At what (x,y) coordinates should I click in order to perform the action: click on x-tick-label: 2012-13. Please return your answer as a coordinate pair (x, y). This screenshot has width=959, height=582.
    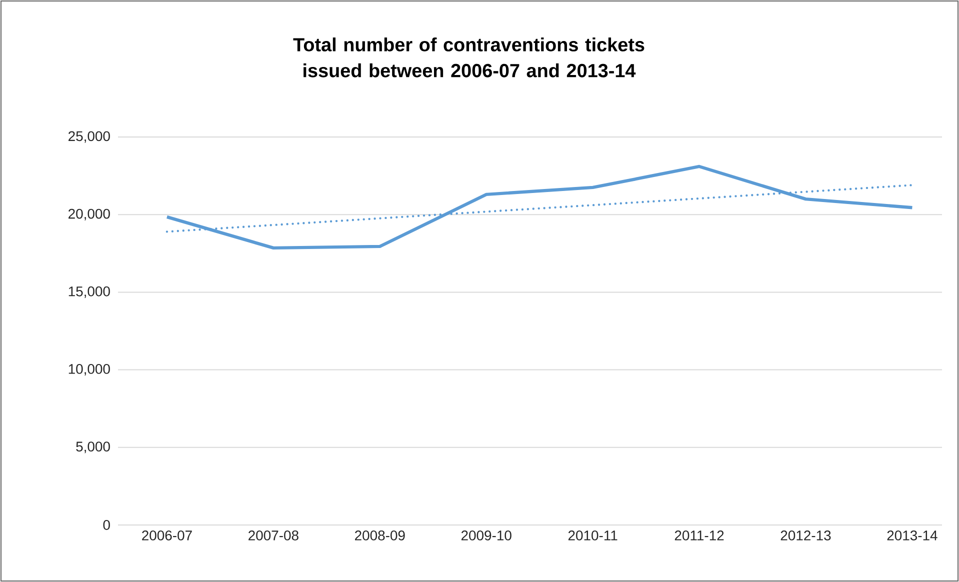
    Looking at the image, I should click on (805, 535).